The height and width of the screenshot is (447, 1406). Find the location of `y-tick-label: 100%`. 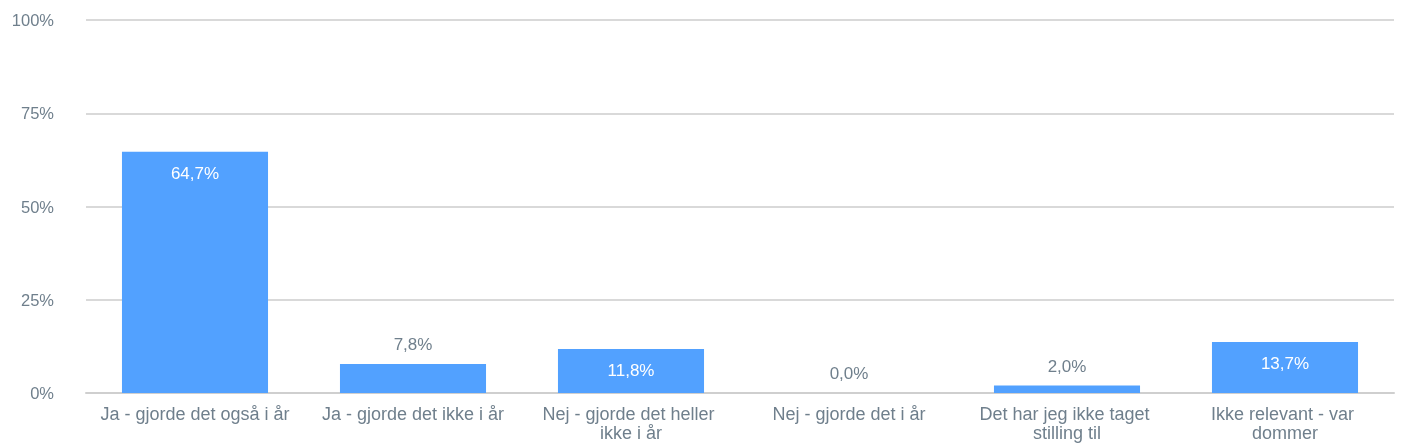

y-tick-label: 100% is located at coordinates (33, 20).